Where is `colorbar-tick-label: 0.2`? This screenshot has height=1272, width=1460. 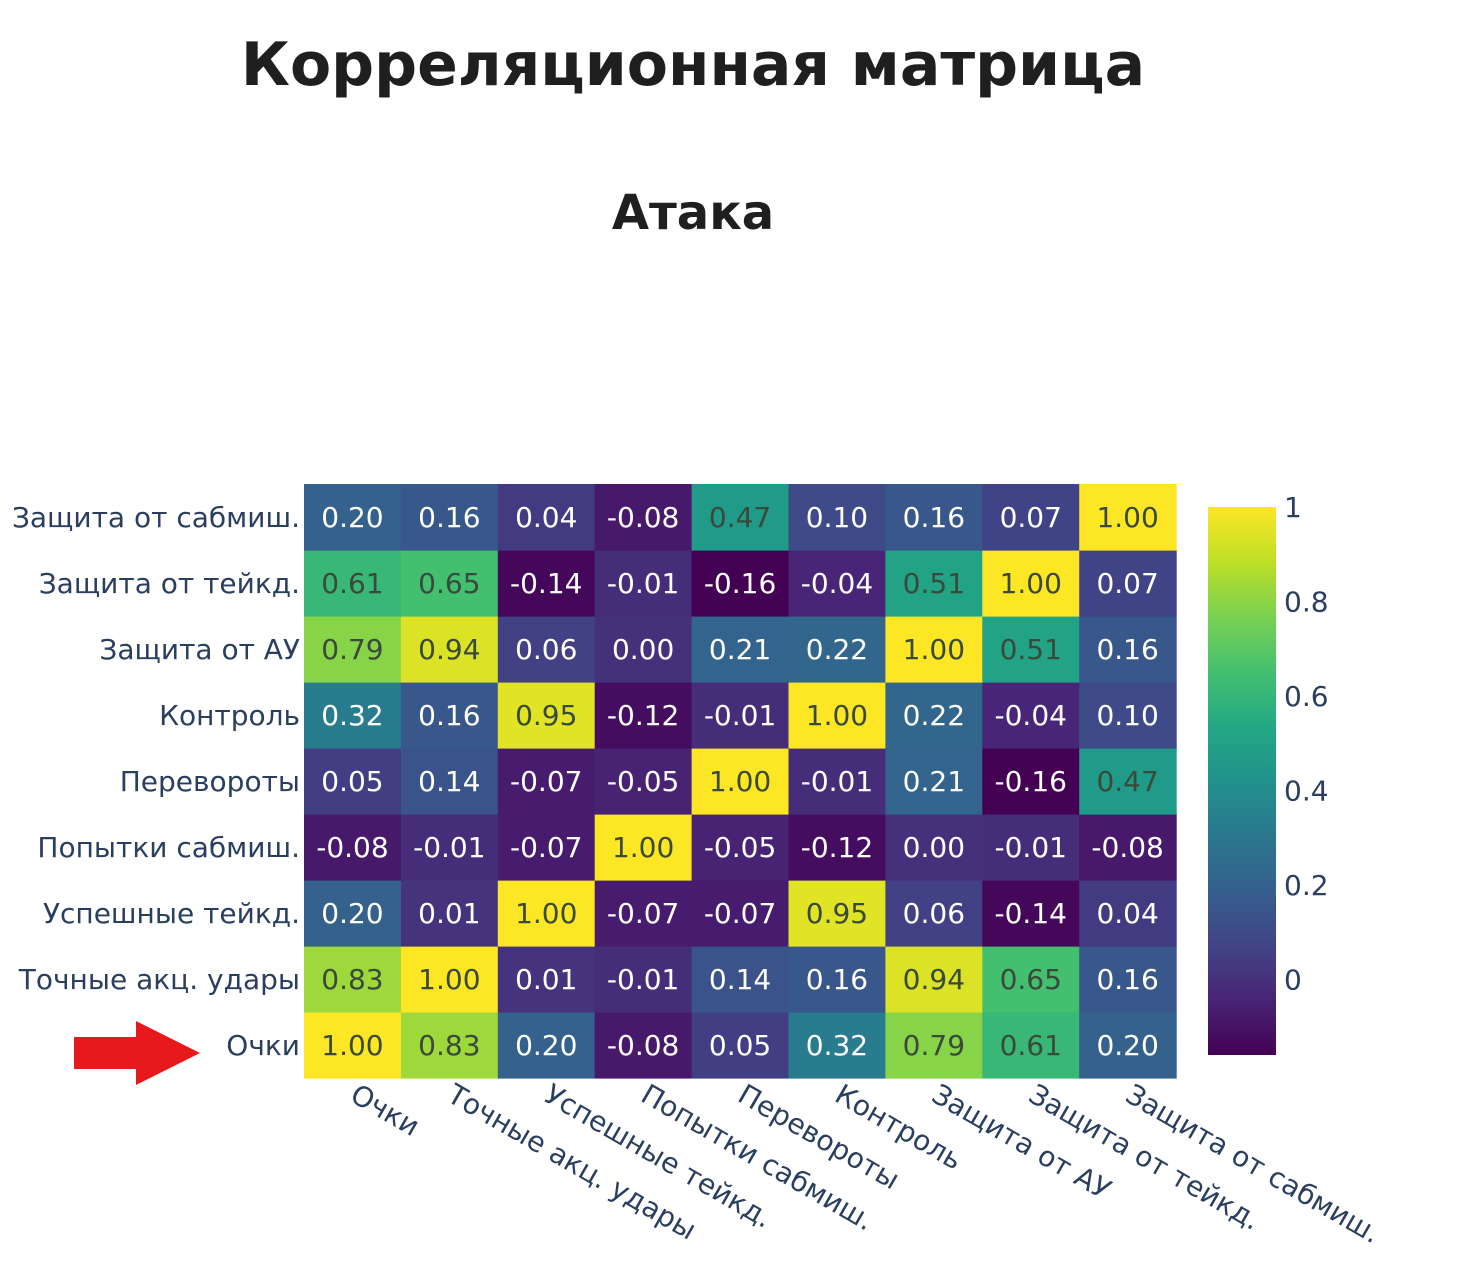
colorbar-tick-label: 0.2 is located at coordinates (1306, 885).